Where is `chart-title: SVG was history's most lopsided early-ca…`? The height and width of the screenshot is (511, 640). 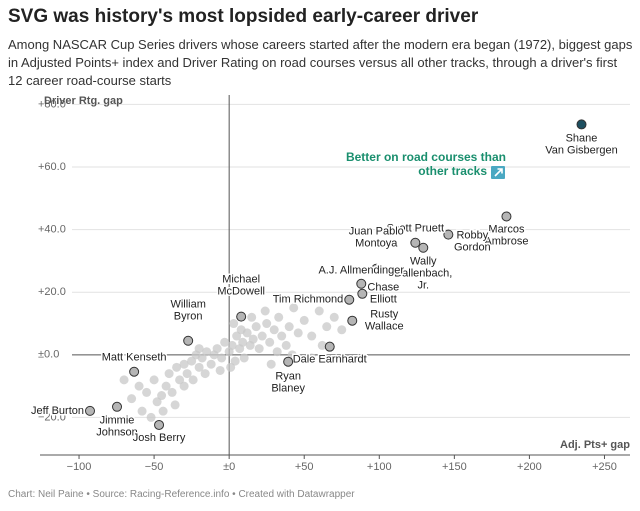 chart-title: SVG was history's most lopsided early-ca… is located at coordinates (243, 16).